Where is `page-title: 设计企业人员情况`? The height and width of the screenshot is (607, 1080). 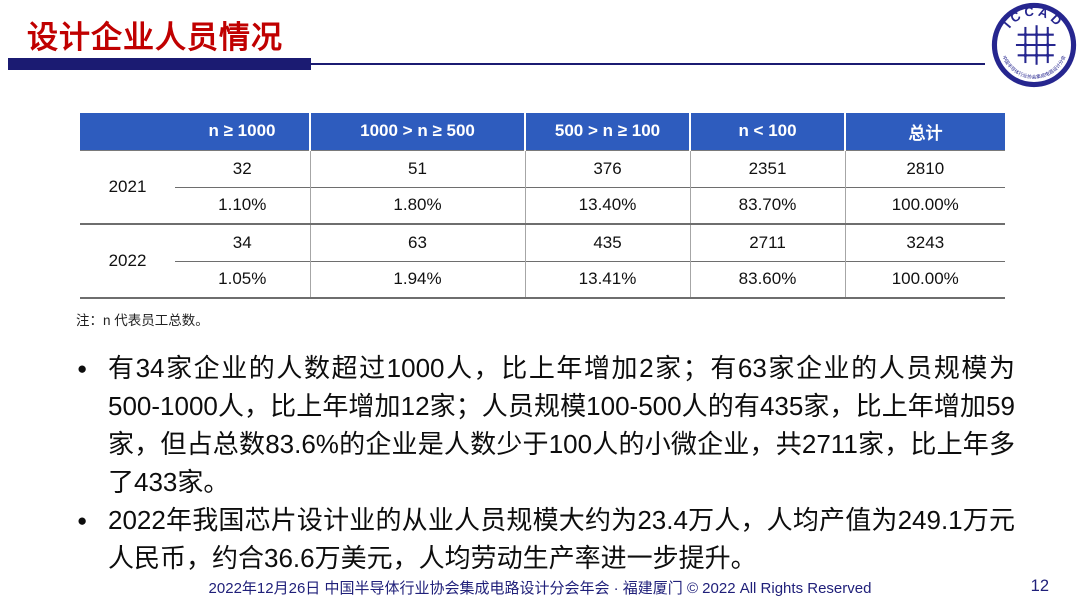 page-title: 设计企业人员情况 is located at coordinates (155, 37).